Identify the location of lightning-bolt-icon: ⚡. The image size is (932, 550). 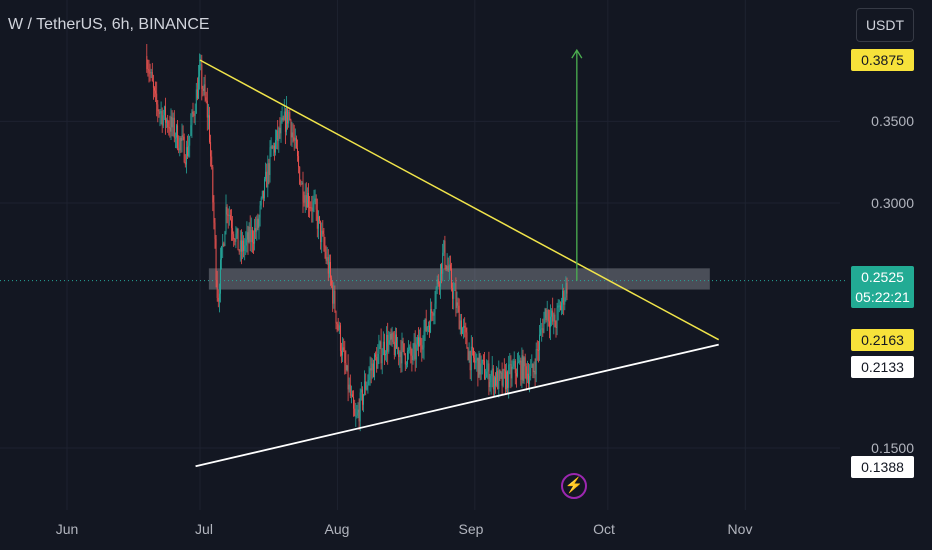
(574, 486).